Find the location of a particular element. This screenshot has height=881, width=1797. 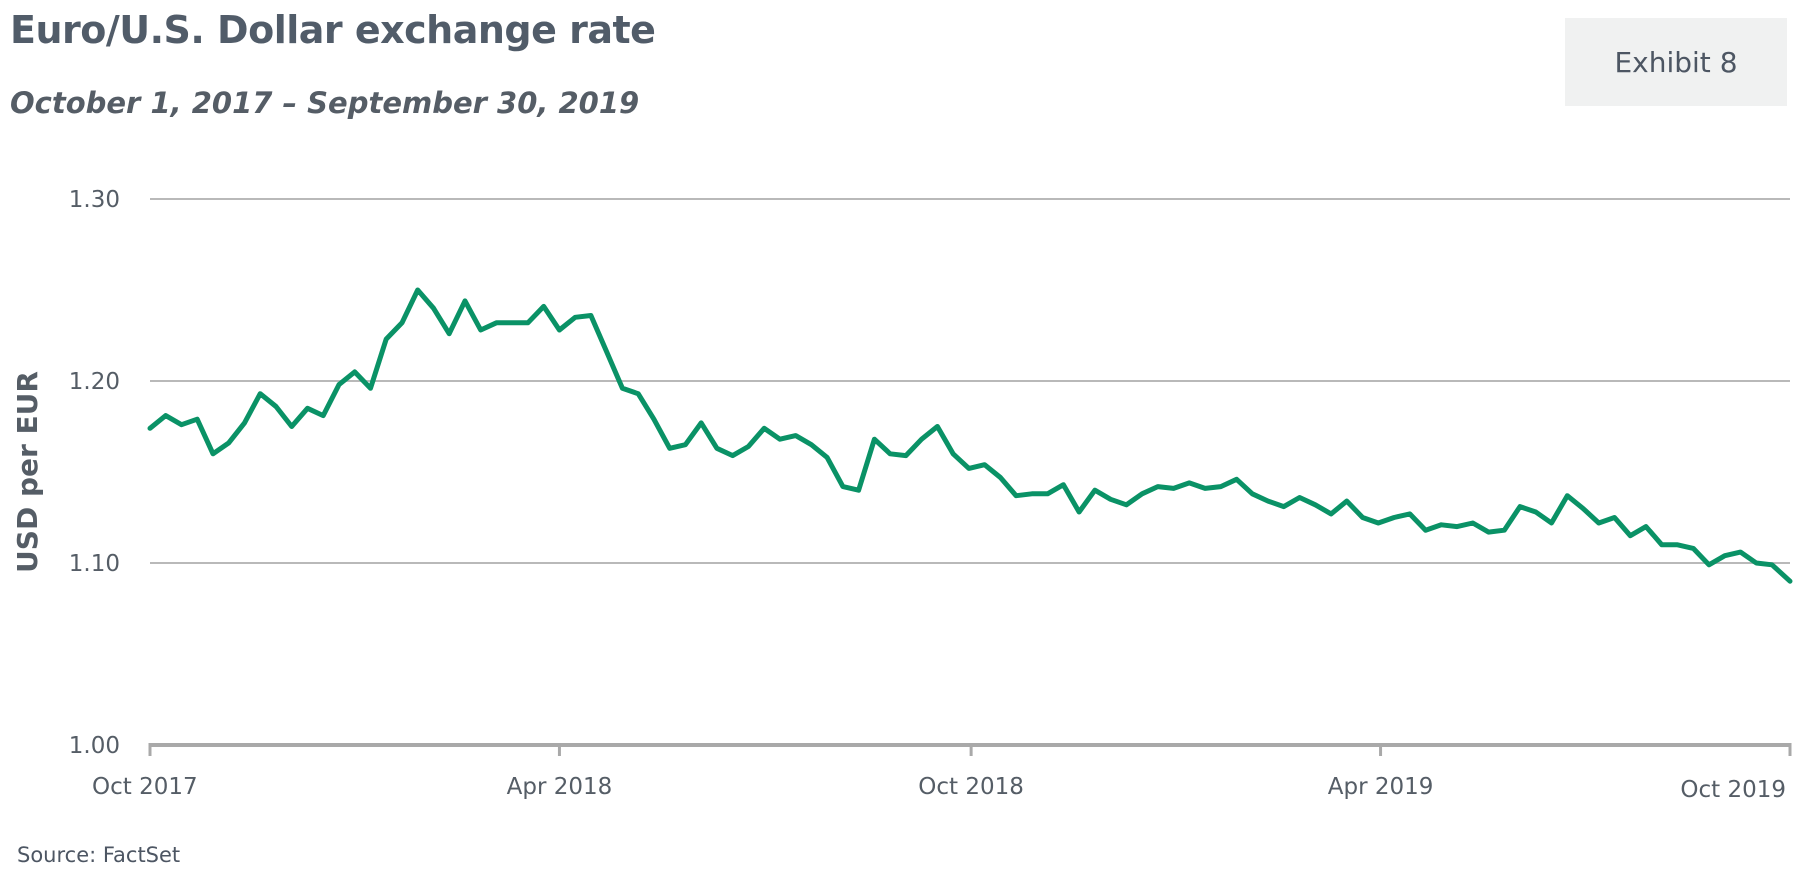

axis-layer is located at coordinates (970, 749).